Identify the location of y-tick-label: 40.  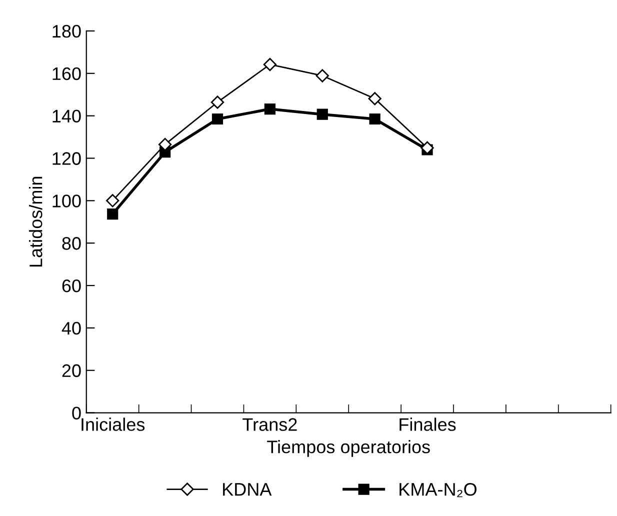
(71, 328).